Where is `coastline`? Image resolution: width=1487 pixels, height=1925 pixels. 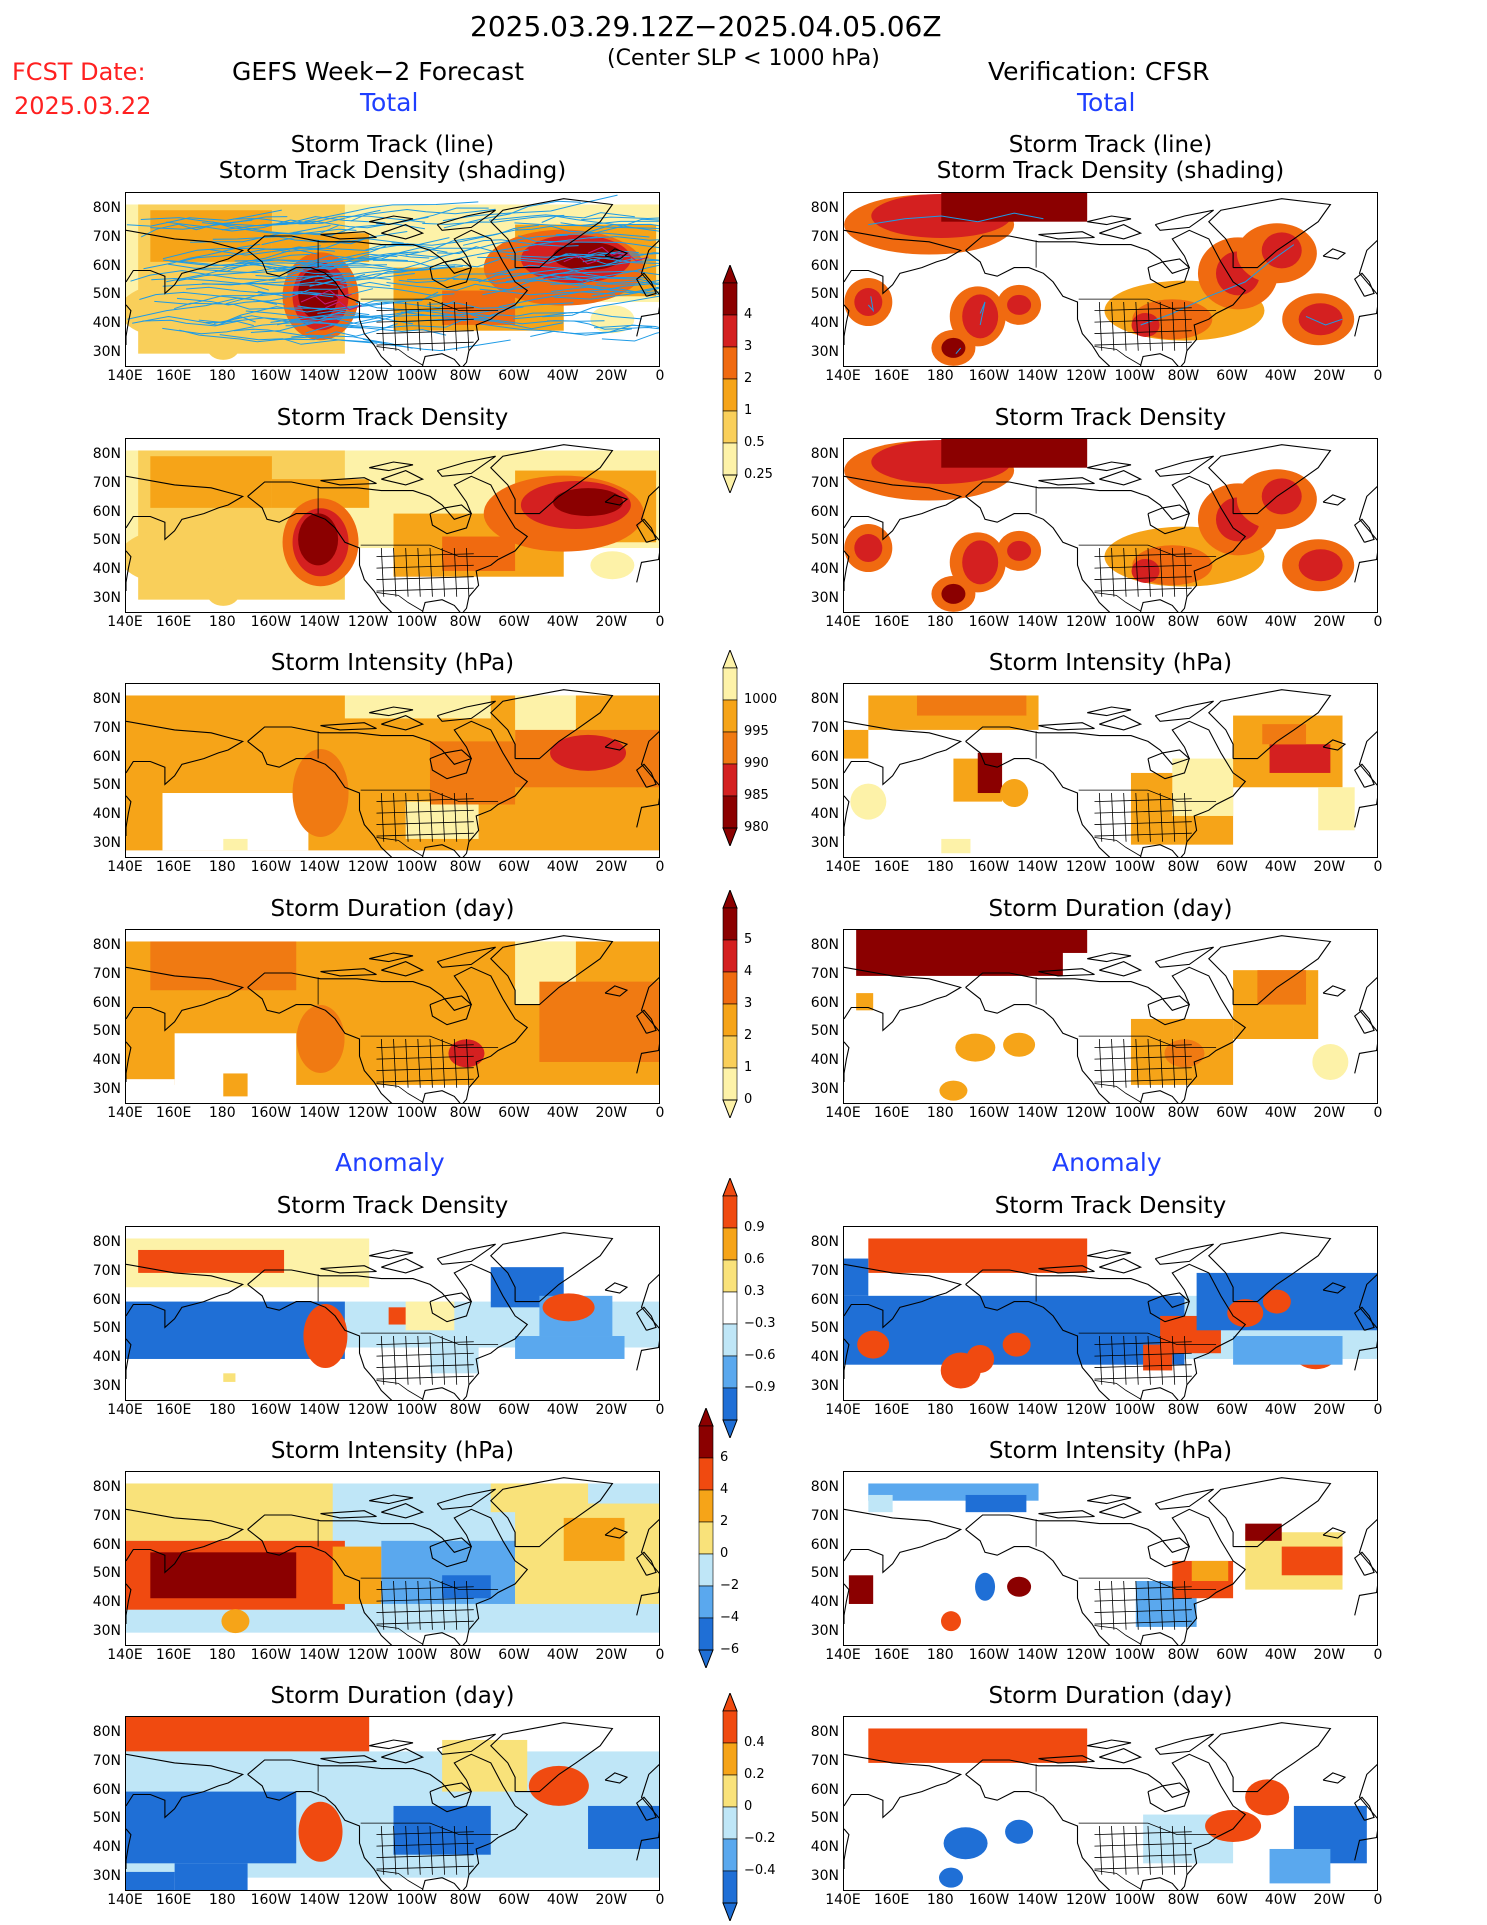
coastline is located at coordinates (392, 1316).